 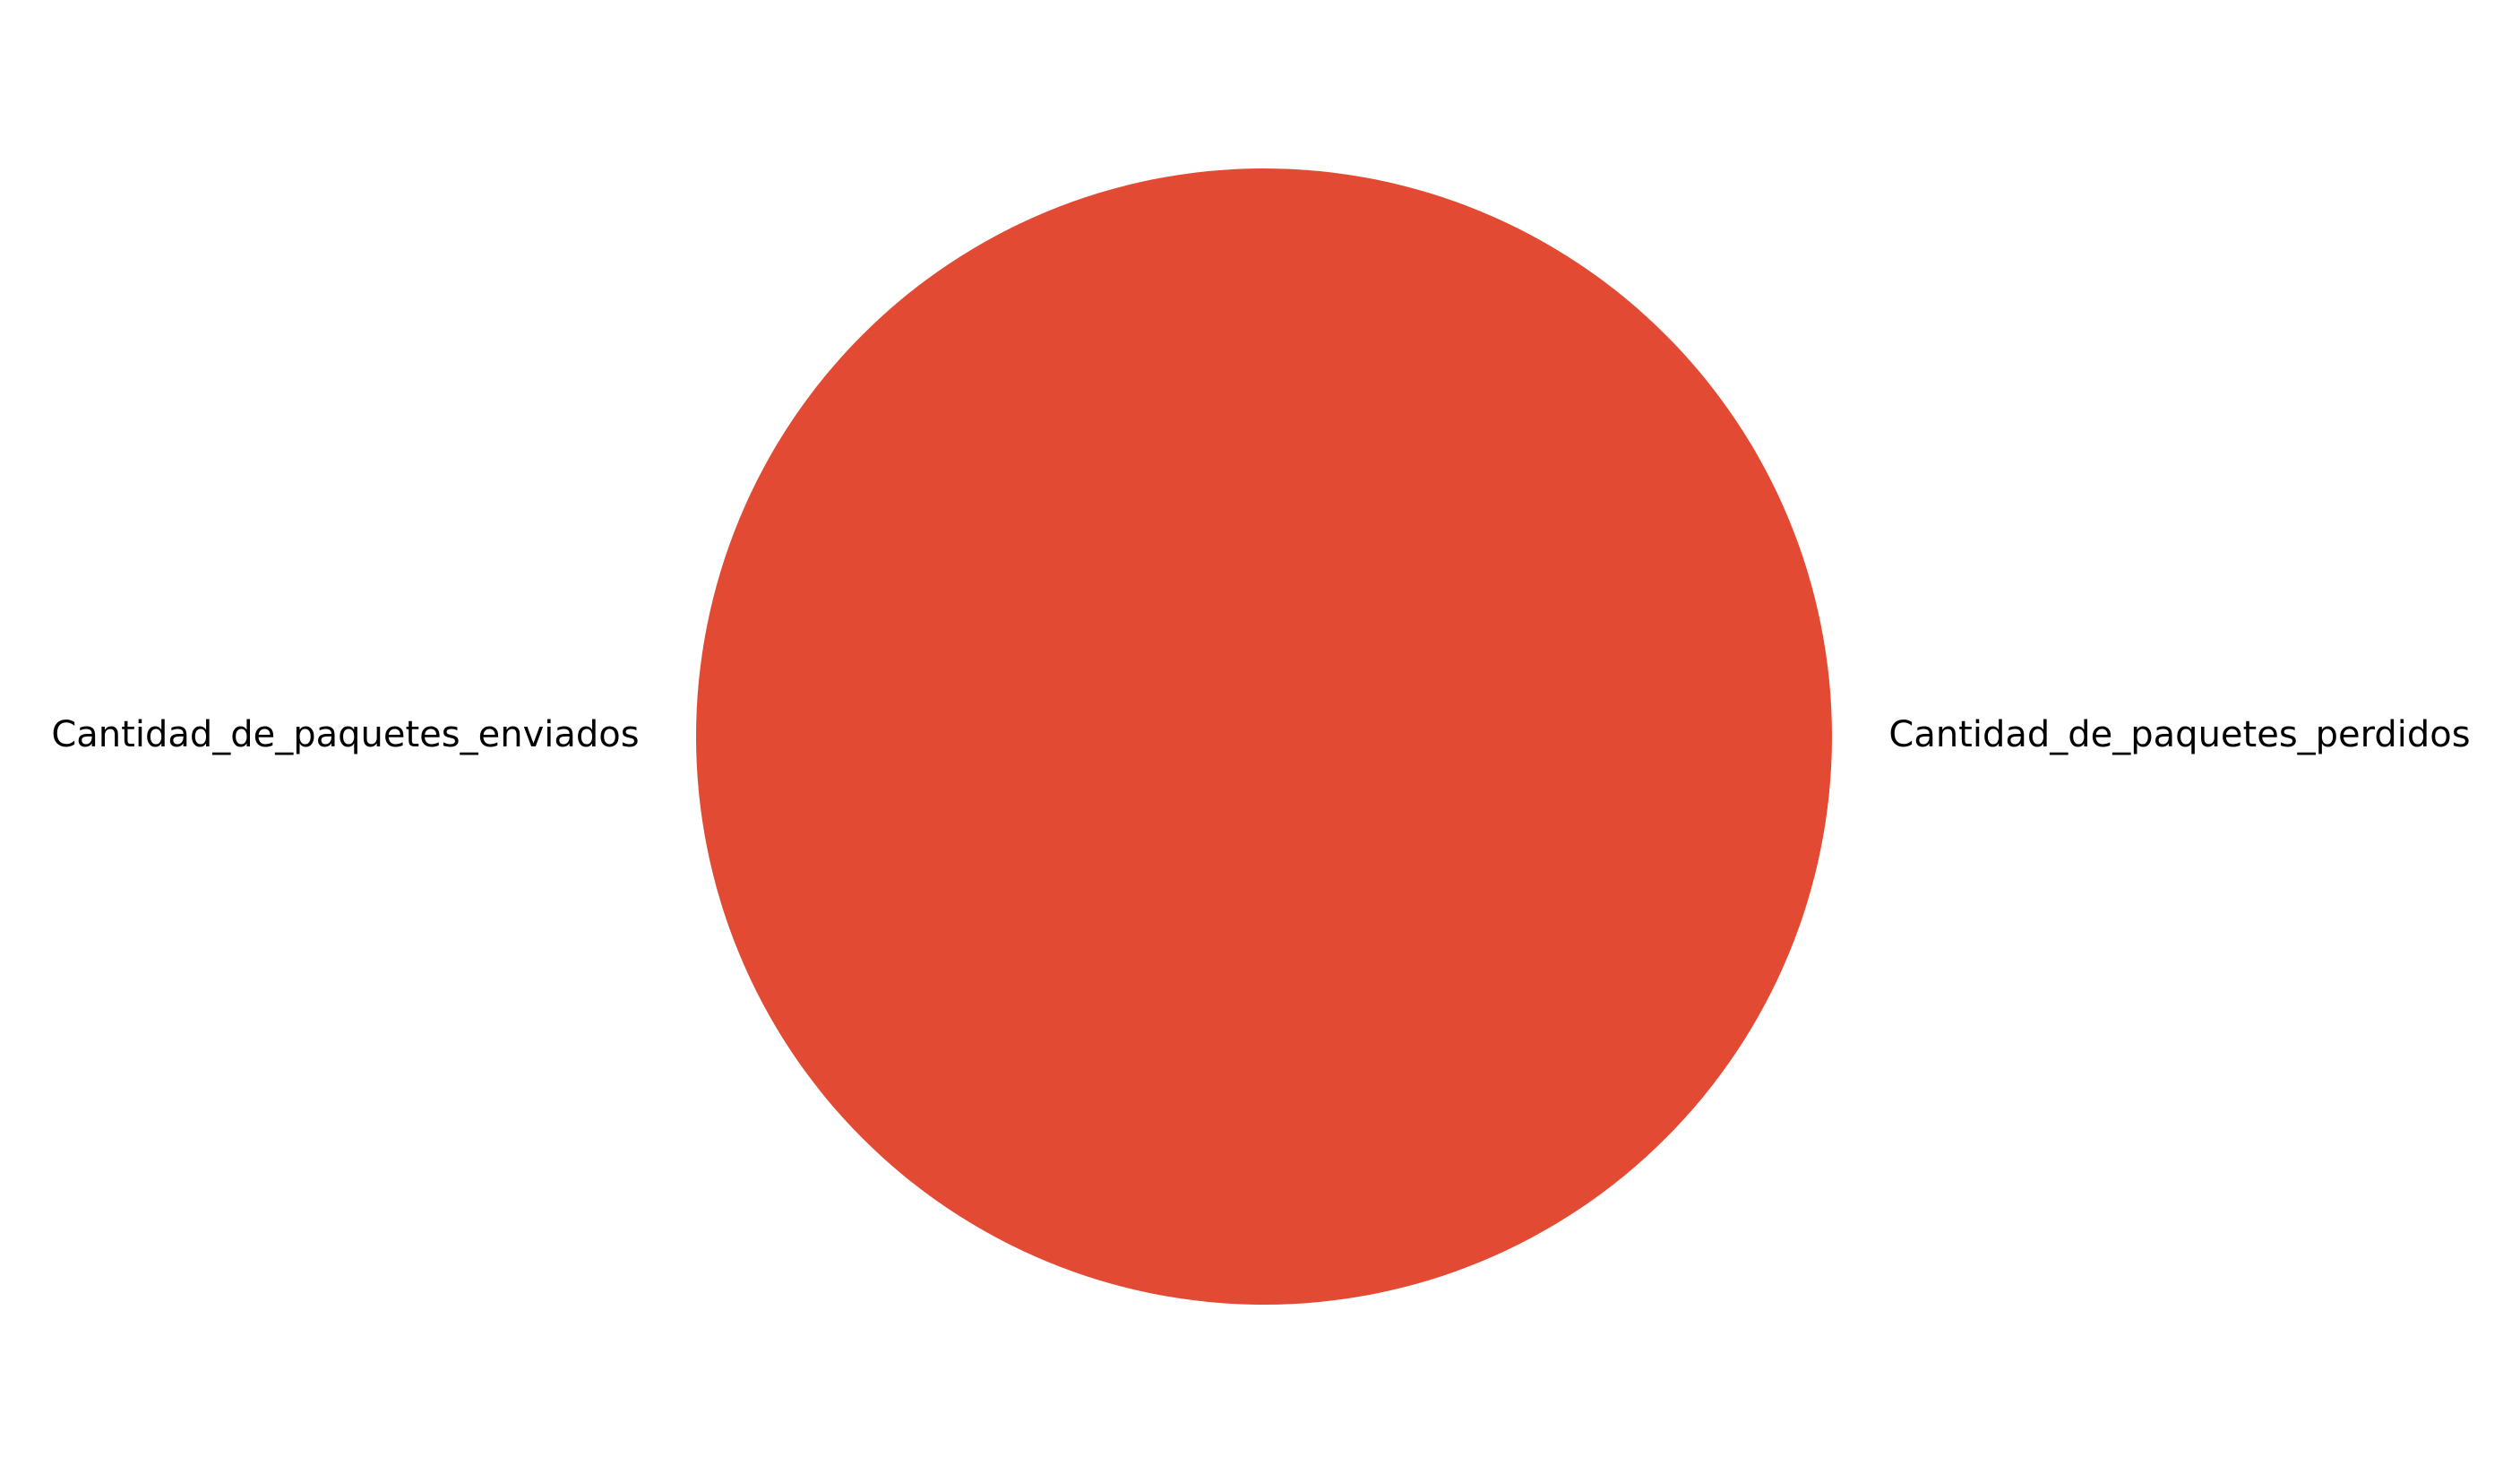 What do you see at coordinates (2179, 735) in the screenshot?
I see `pie-label-cantidad-de-paquetes-perdidos: Cantidad_de_paquetes_perdidos` at bounding box center [2179, 735].